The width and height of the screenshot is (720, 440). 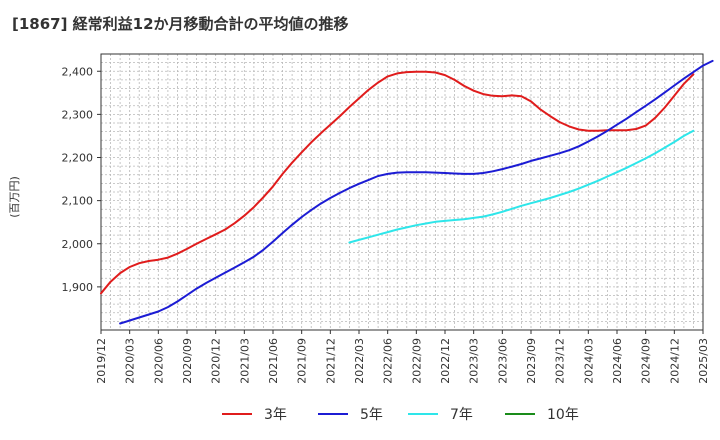 I want to click on x-tick-label: 2024/09, so click(x=646, y=361).